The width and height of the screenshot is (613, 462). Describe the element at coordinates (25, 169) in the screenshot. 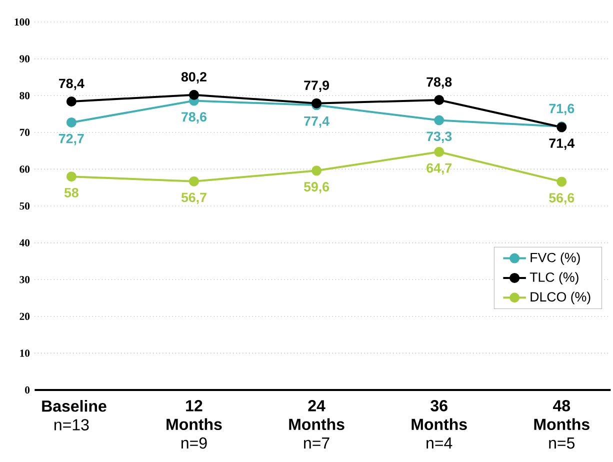

I see `y-tick-label: 60` at that location.